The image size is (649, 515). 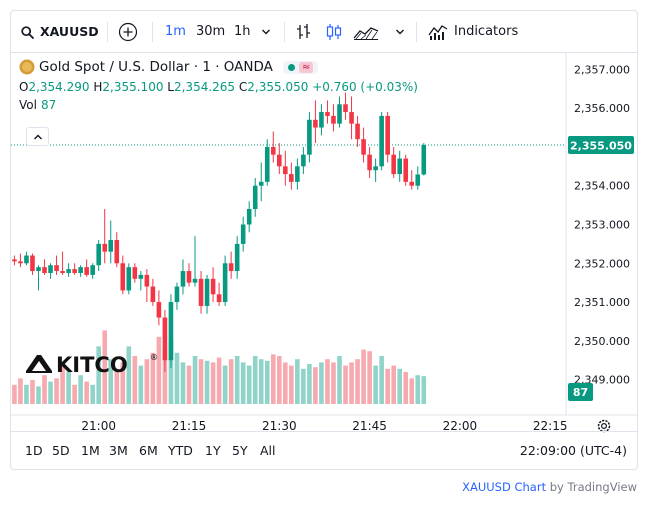 I want to click on y-tick-label: 2,353.000, so click(x=602, y=225).